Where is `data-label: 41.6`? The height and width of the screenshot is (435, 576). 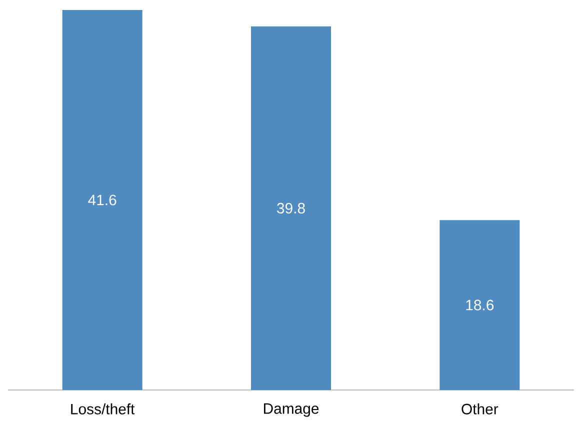
data-label: 41.6 is located at coordinates (102, 200).